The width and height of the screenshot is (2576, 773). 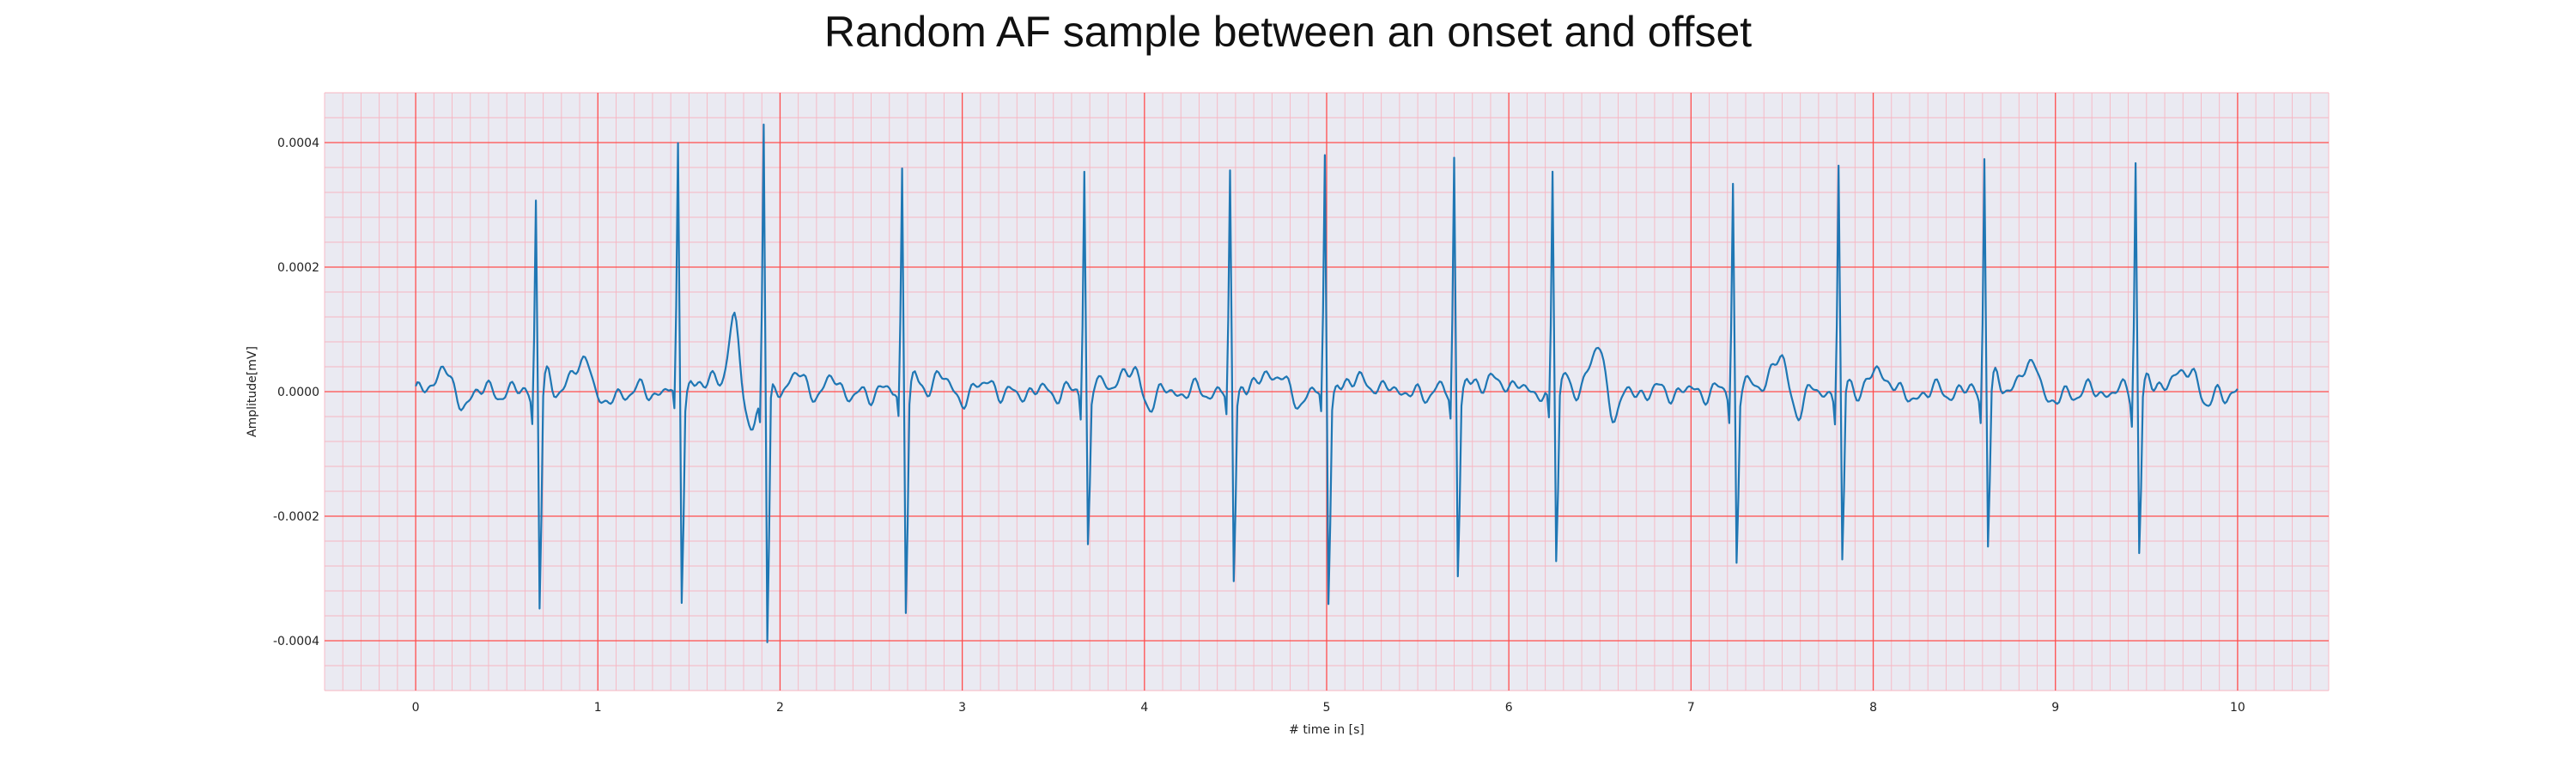 What do you see at coordinates (296, 517) in the screenshot?
I see `y-tick-label: -0.0002` at bounding box center [296, 517].